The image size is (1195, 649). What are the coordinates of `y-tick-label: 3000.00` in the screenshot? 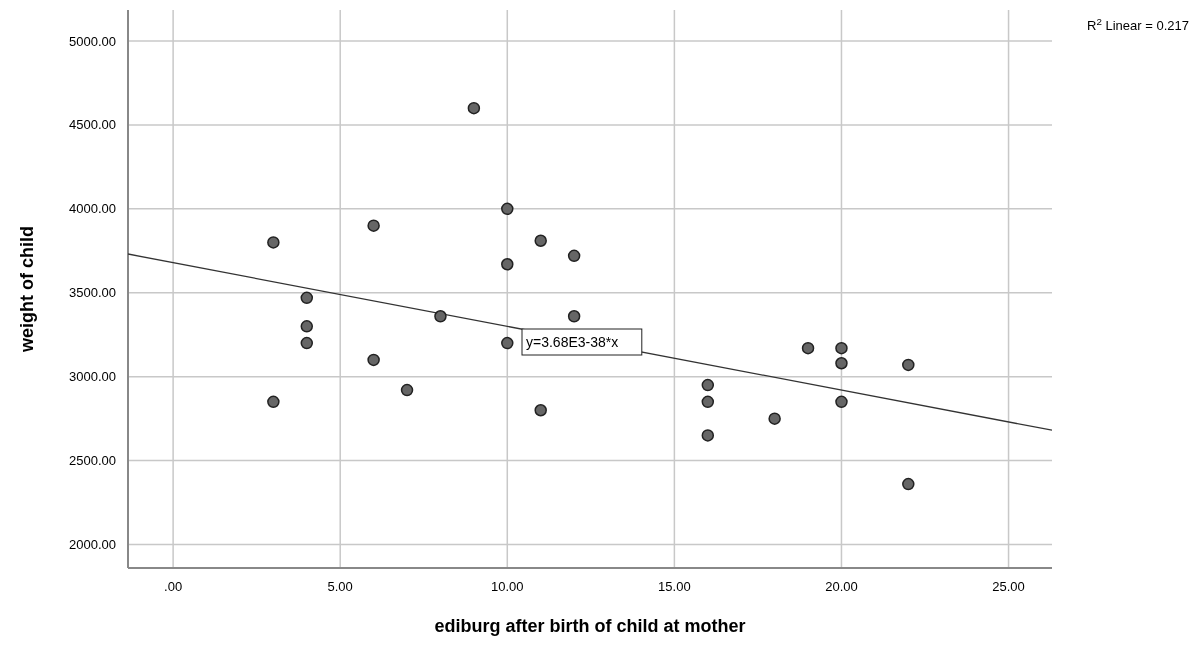 It's located at (92, 377).